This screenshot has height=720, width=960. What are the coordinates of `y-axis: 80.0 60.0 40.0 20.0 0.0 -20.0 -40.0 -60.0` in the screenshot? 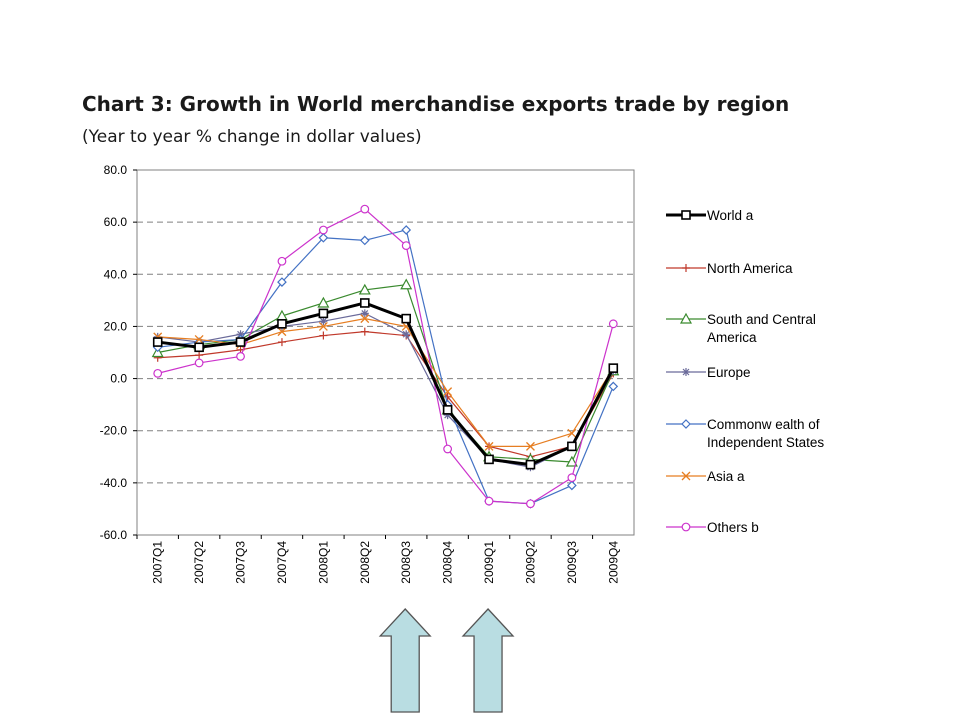 It's located at (118, 352).